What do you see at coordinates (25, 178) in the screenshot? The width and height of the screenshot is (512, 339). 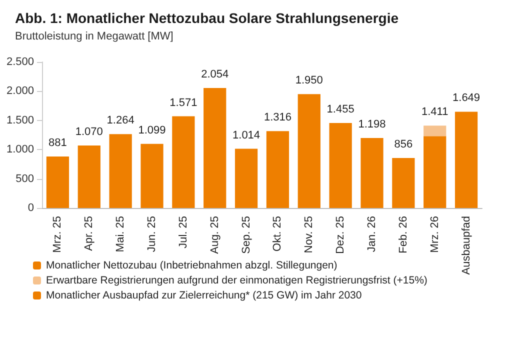 I see `y-tick-label: 500` at bounding box center [25, 178].